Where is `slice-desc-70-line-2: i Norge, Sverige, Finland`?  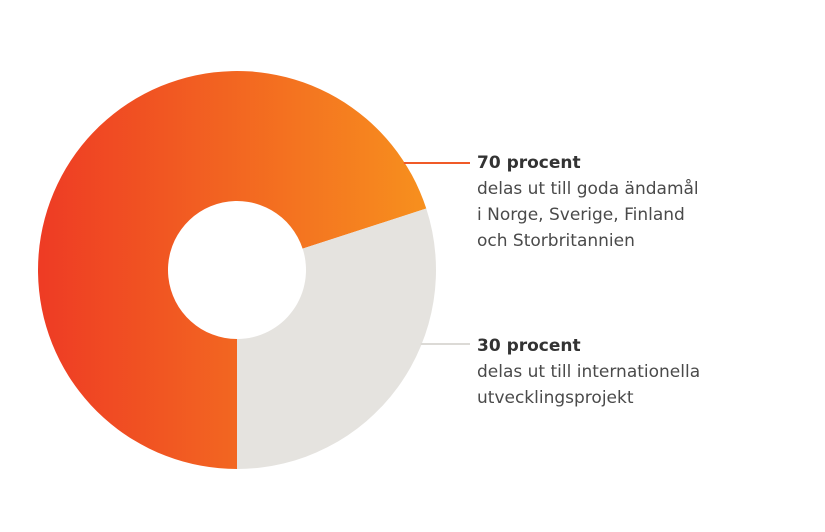
slice-desc-70-line-2: i Norge, Sverige, Finland is located at coordinates (581, 215).